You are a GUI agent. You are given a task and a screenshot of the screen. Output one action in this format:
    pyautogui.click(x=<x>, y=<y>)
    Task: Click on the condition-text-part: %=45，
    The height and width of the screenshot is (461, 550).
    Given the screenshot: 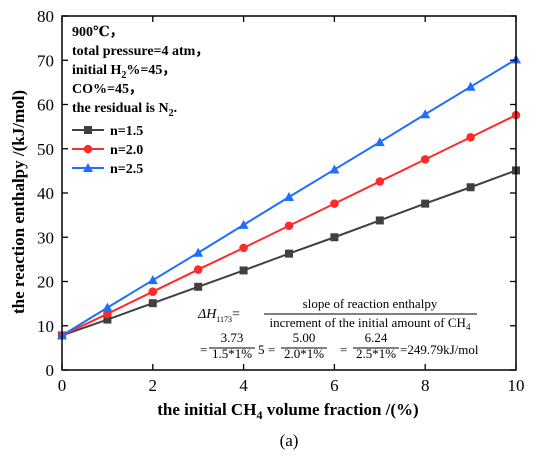 What is the action you would take?
    pyautogui.click(x=151, y=70)
    